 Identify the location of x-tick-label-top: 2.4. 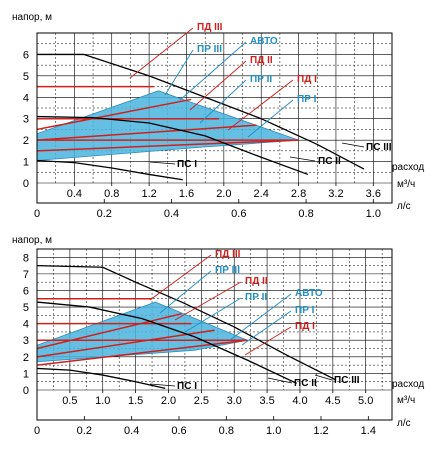
(261, 194).